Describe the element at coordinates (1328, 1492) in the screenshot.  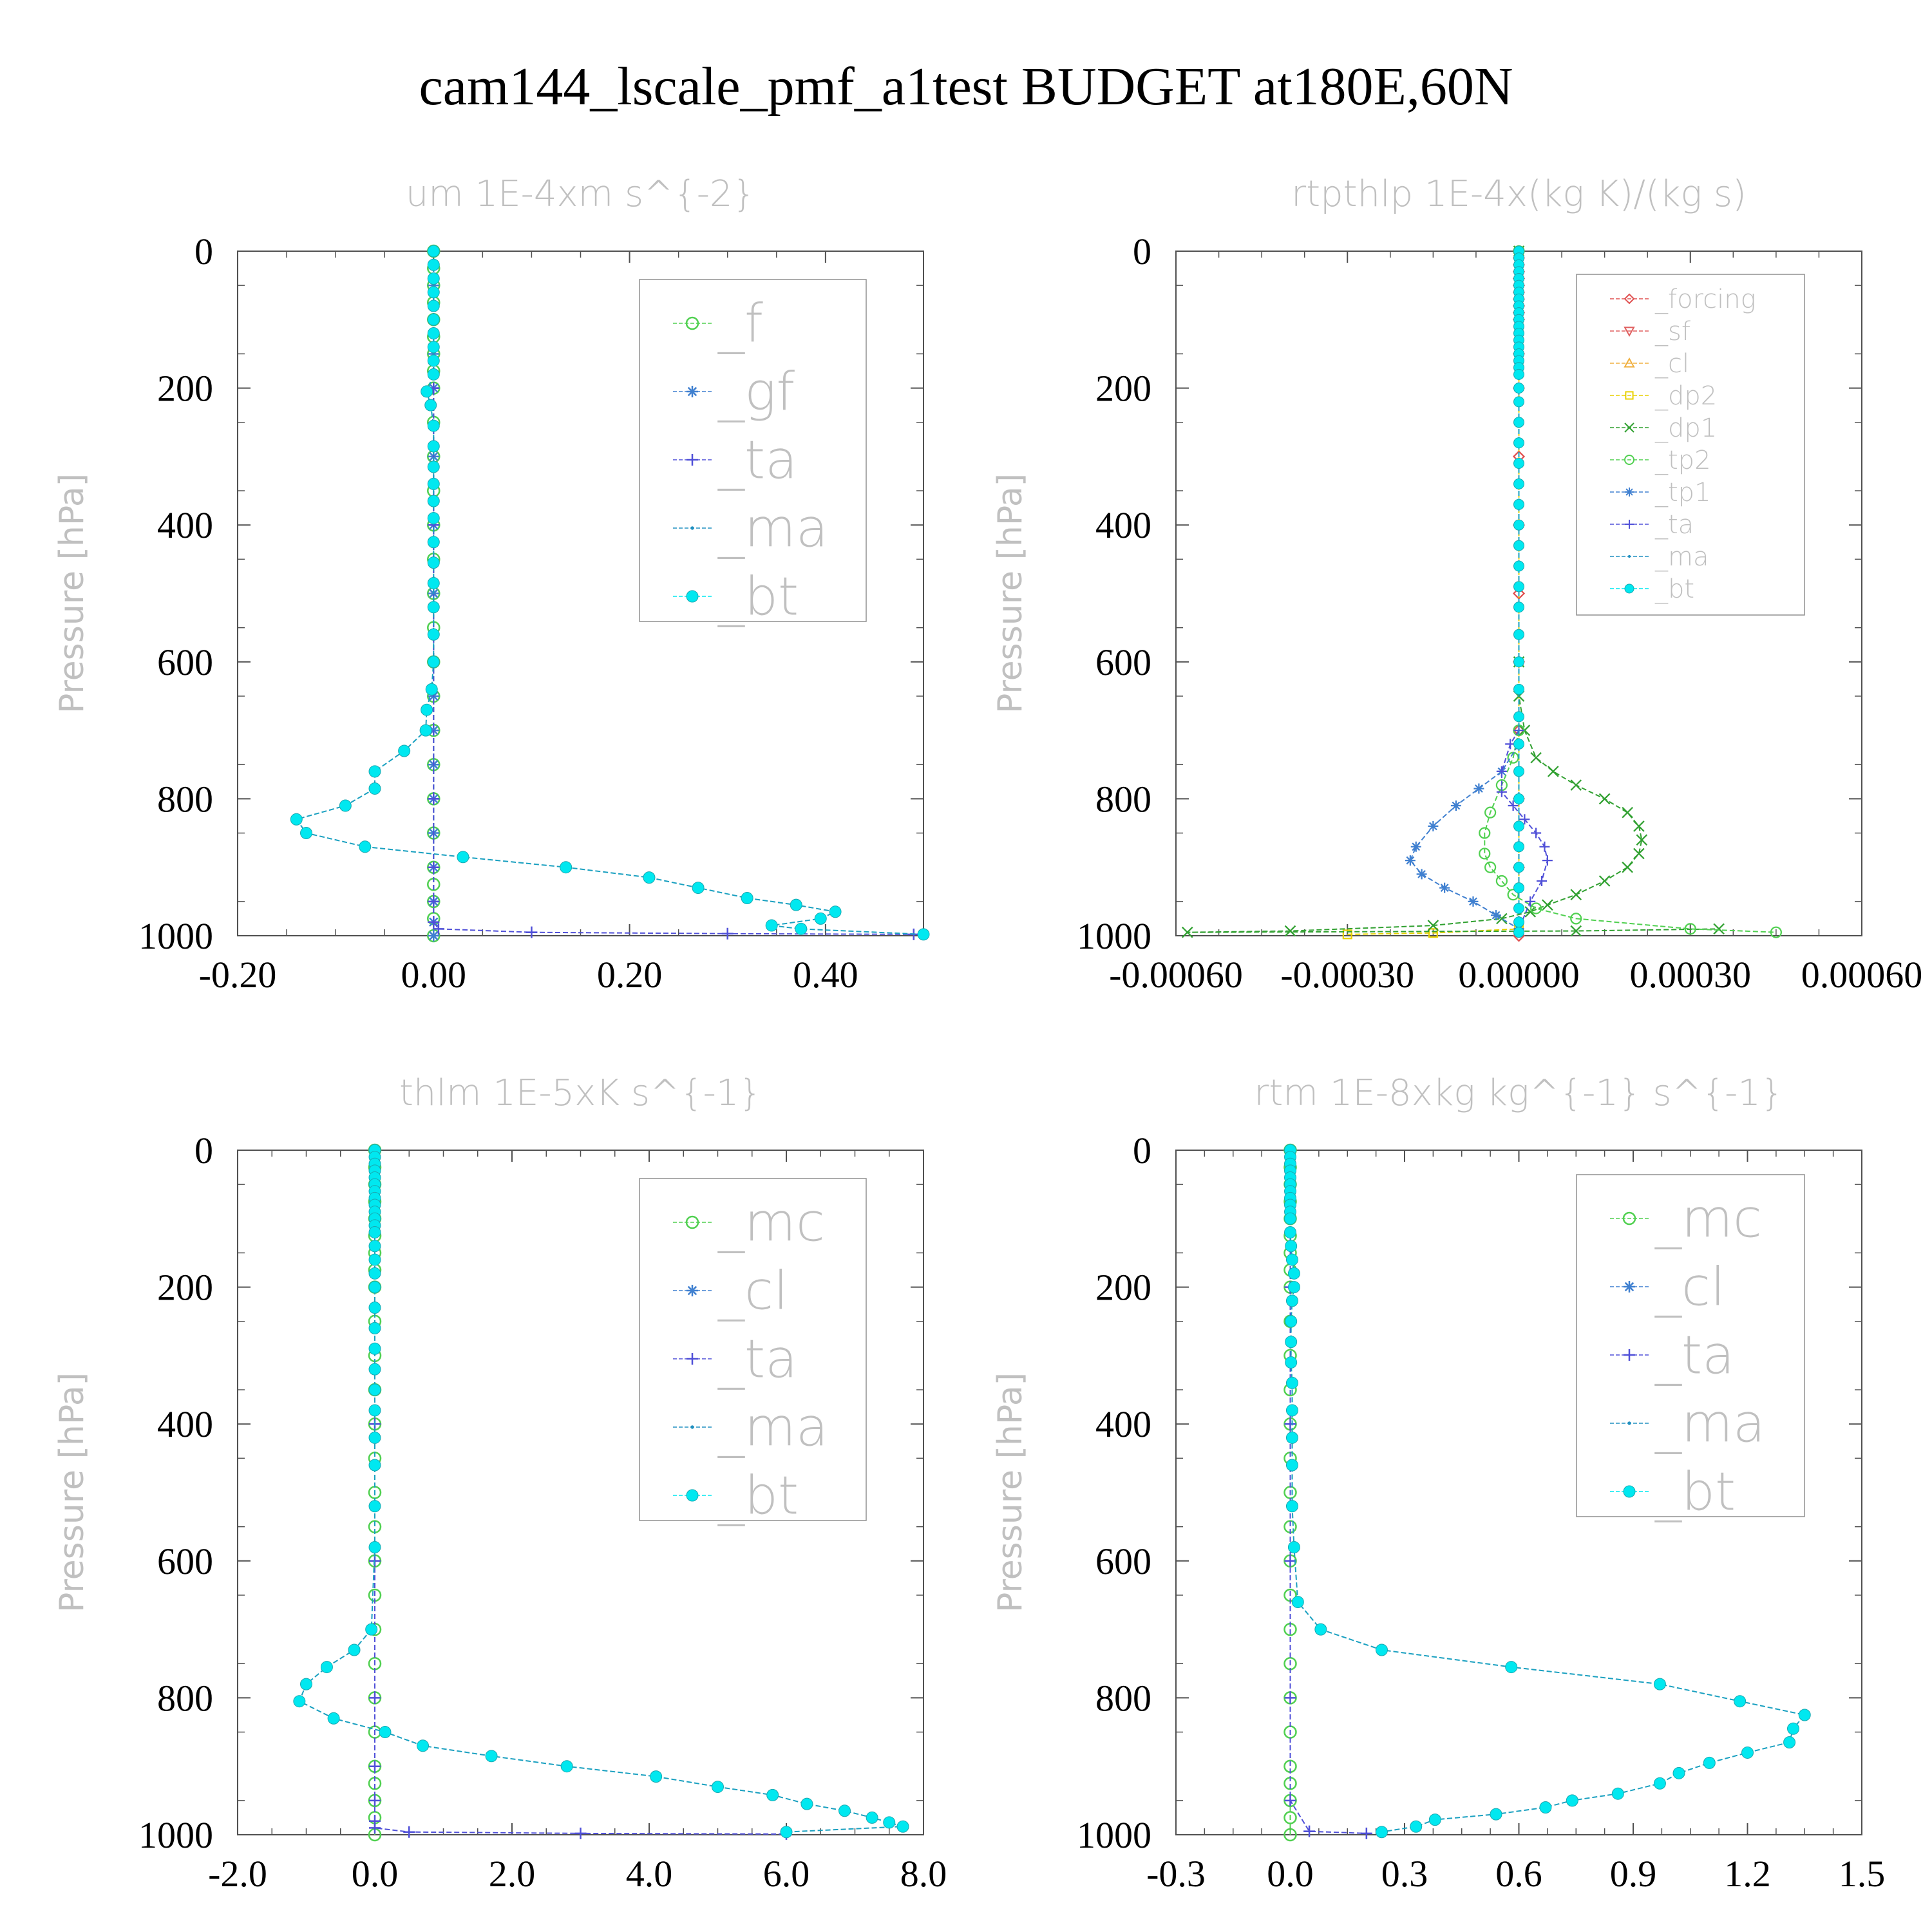
I see `series-line` at that location.